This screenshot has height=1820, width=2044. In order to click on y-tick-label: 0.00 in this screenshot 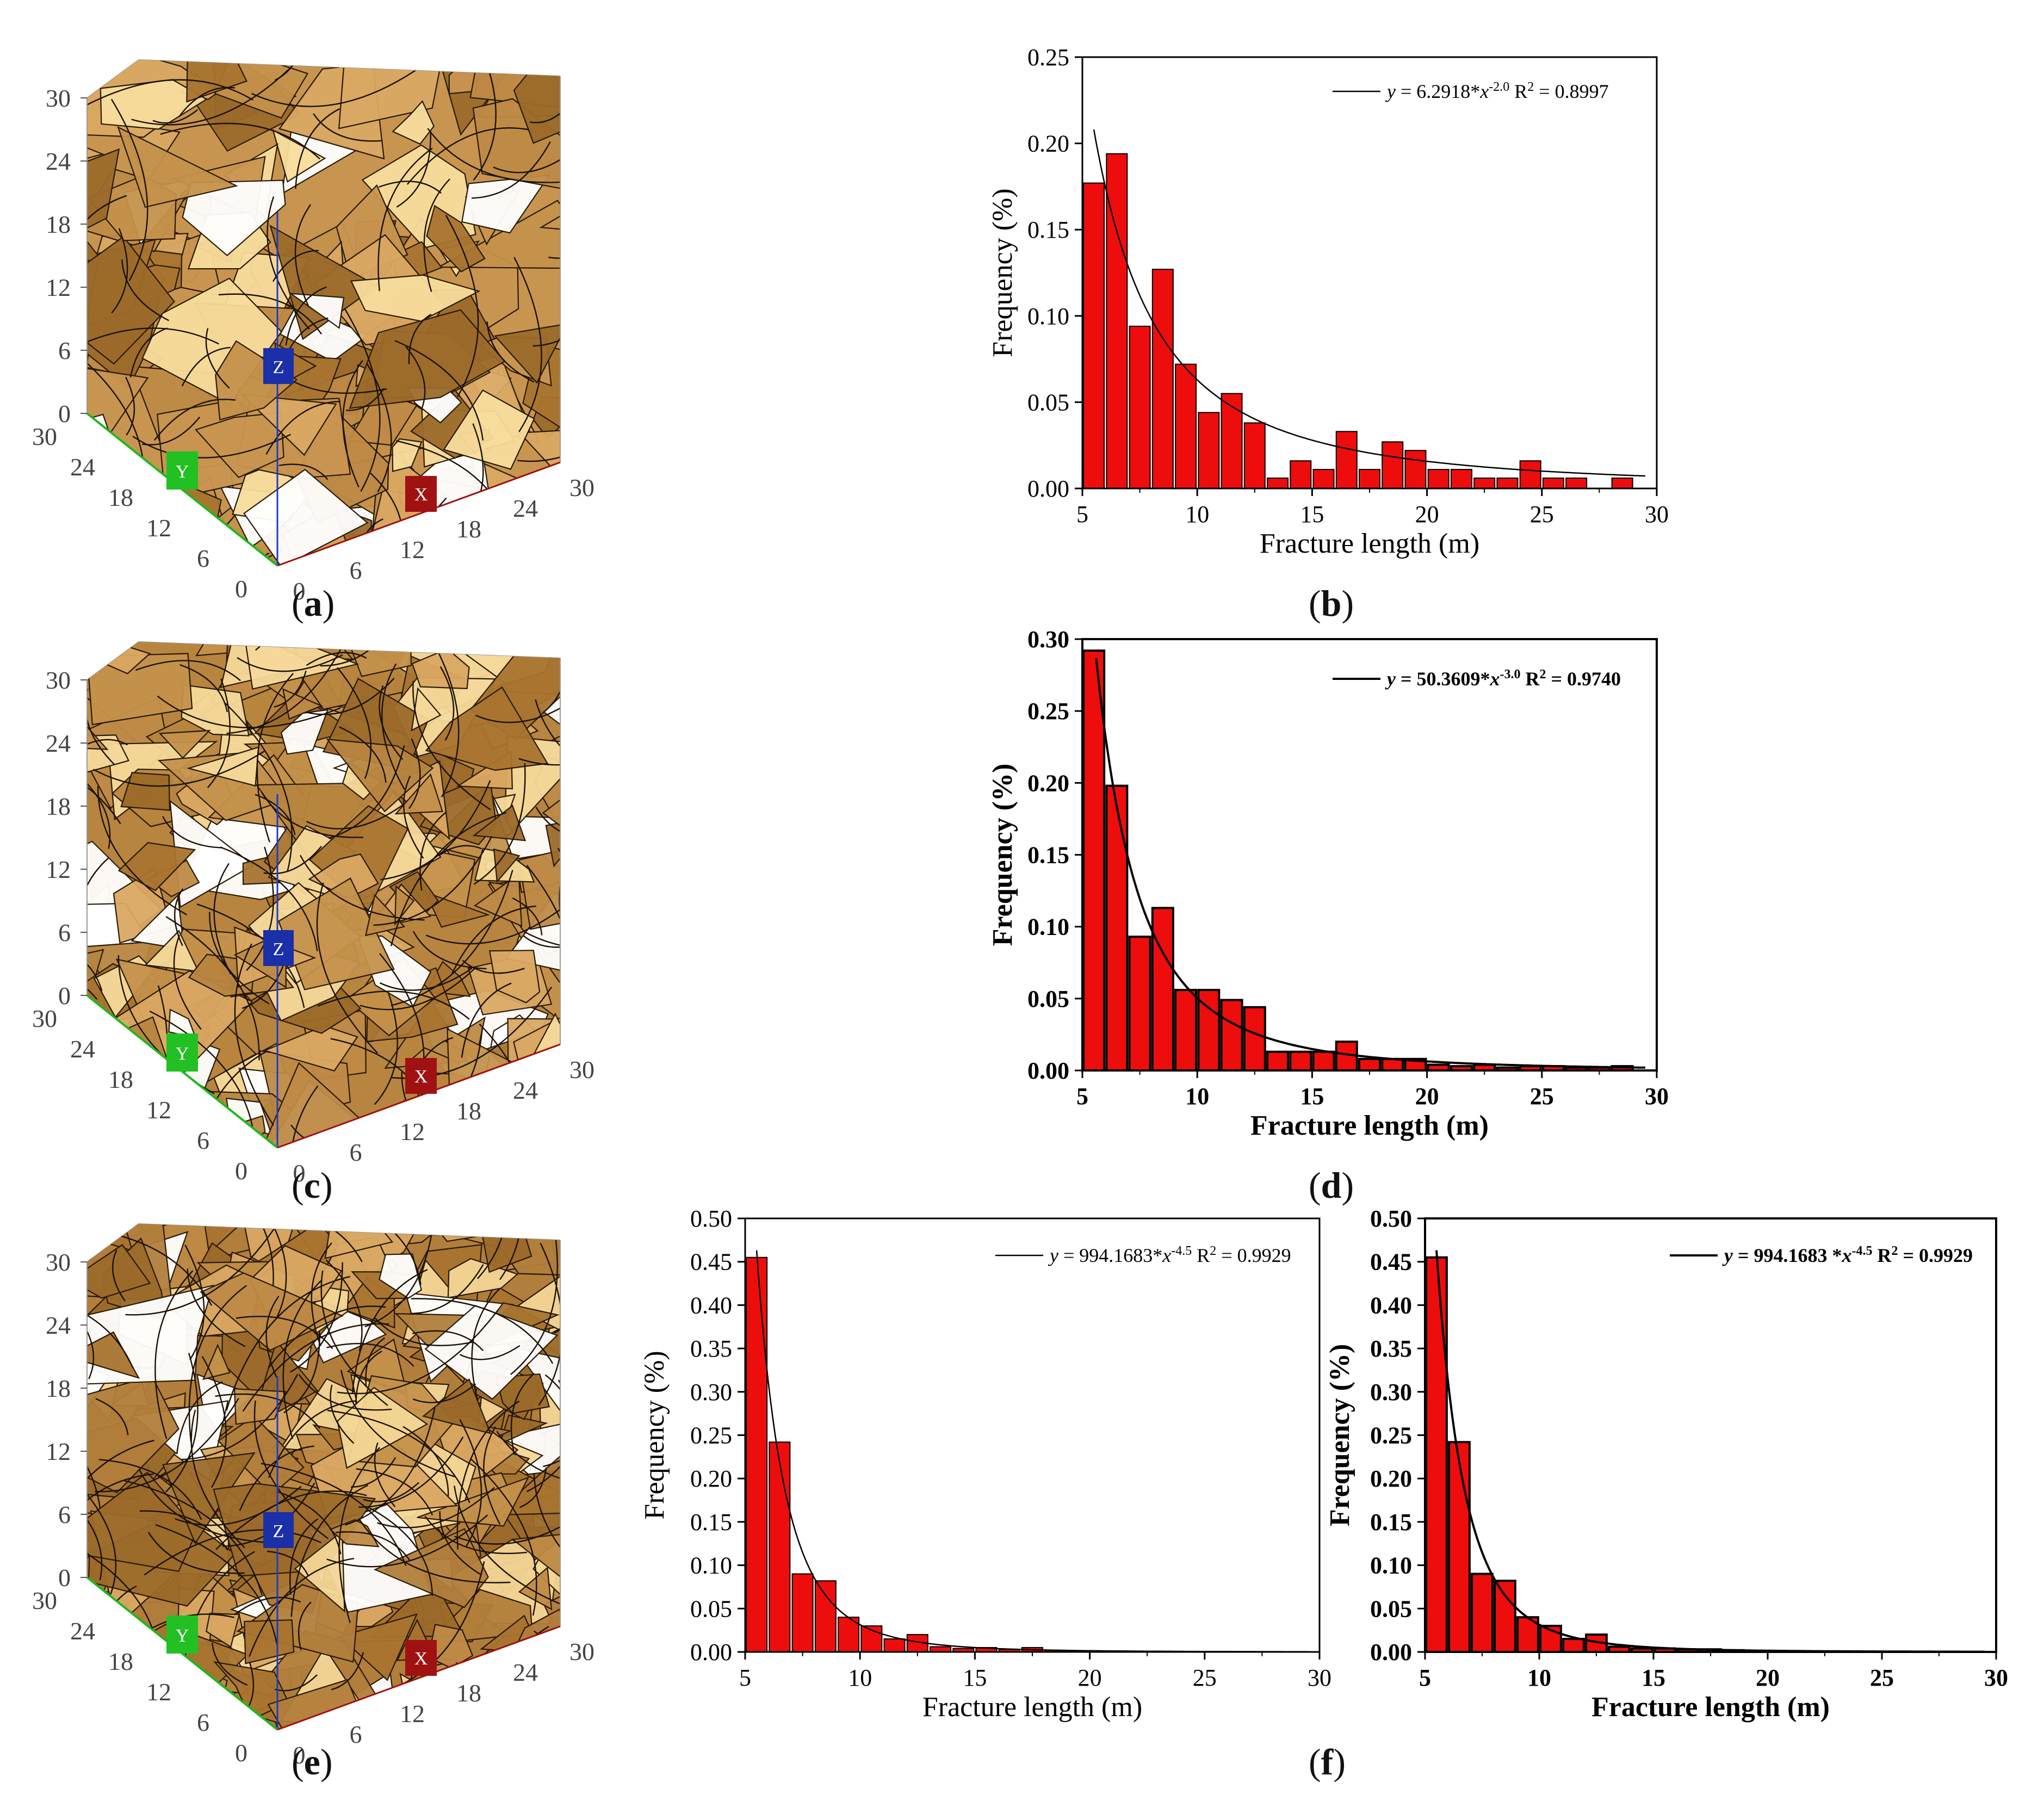, I will do `click(1048, 488)`.